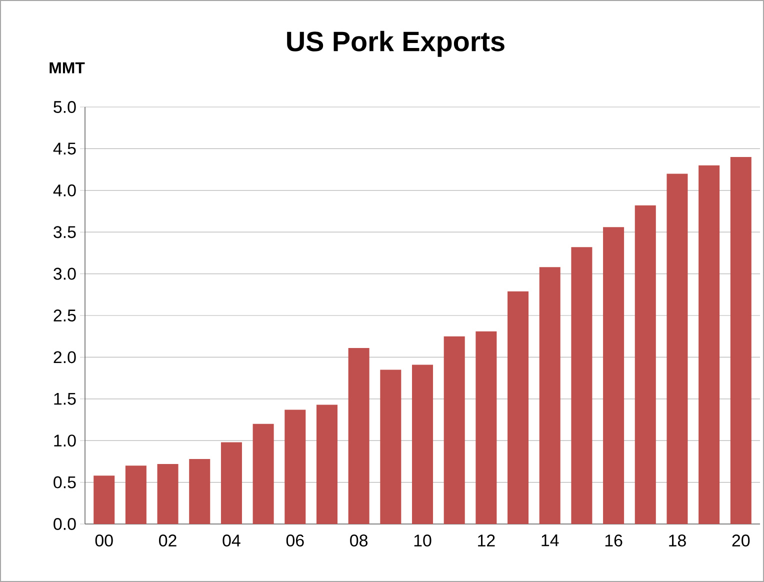 The height and width of the screenshot is (582, 764). I want to click on y-tick-label: 3.0, so click(65, 274).